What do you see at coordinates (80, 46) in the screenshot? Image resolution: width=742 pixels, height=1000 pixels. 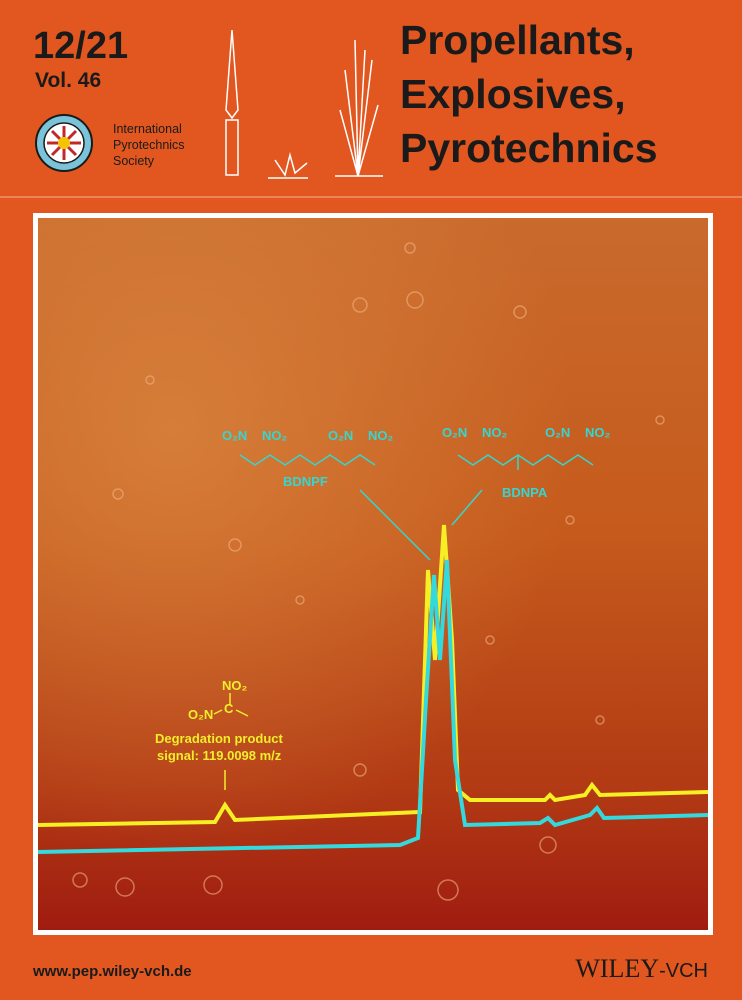 I see `issue: 12/21` at bounding box center [80, 46].